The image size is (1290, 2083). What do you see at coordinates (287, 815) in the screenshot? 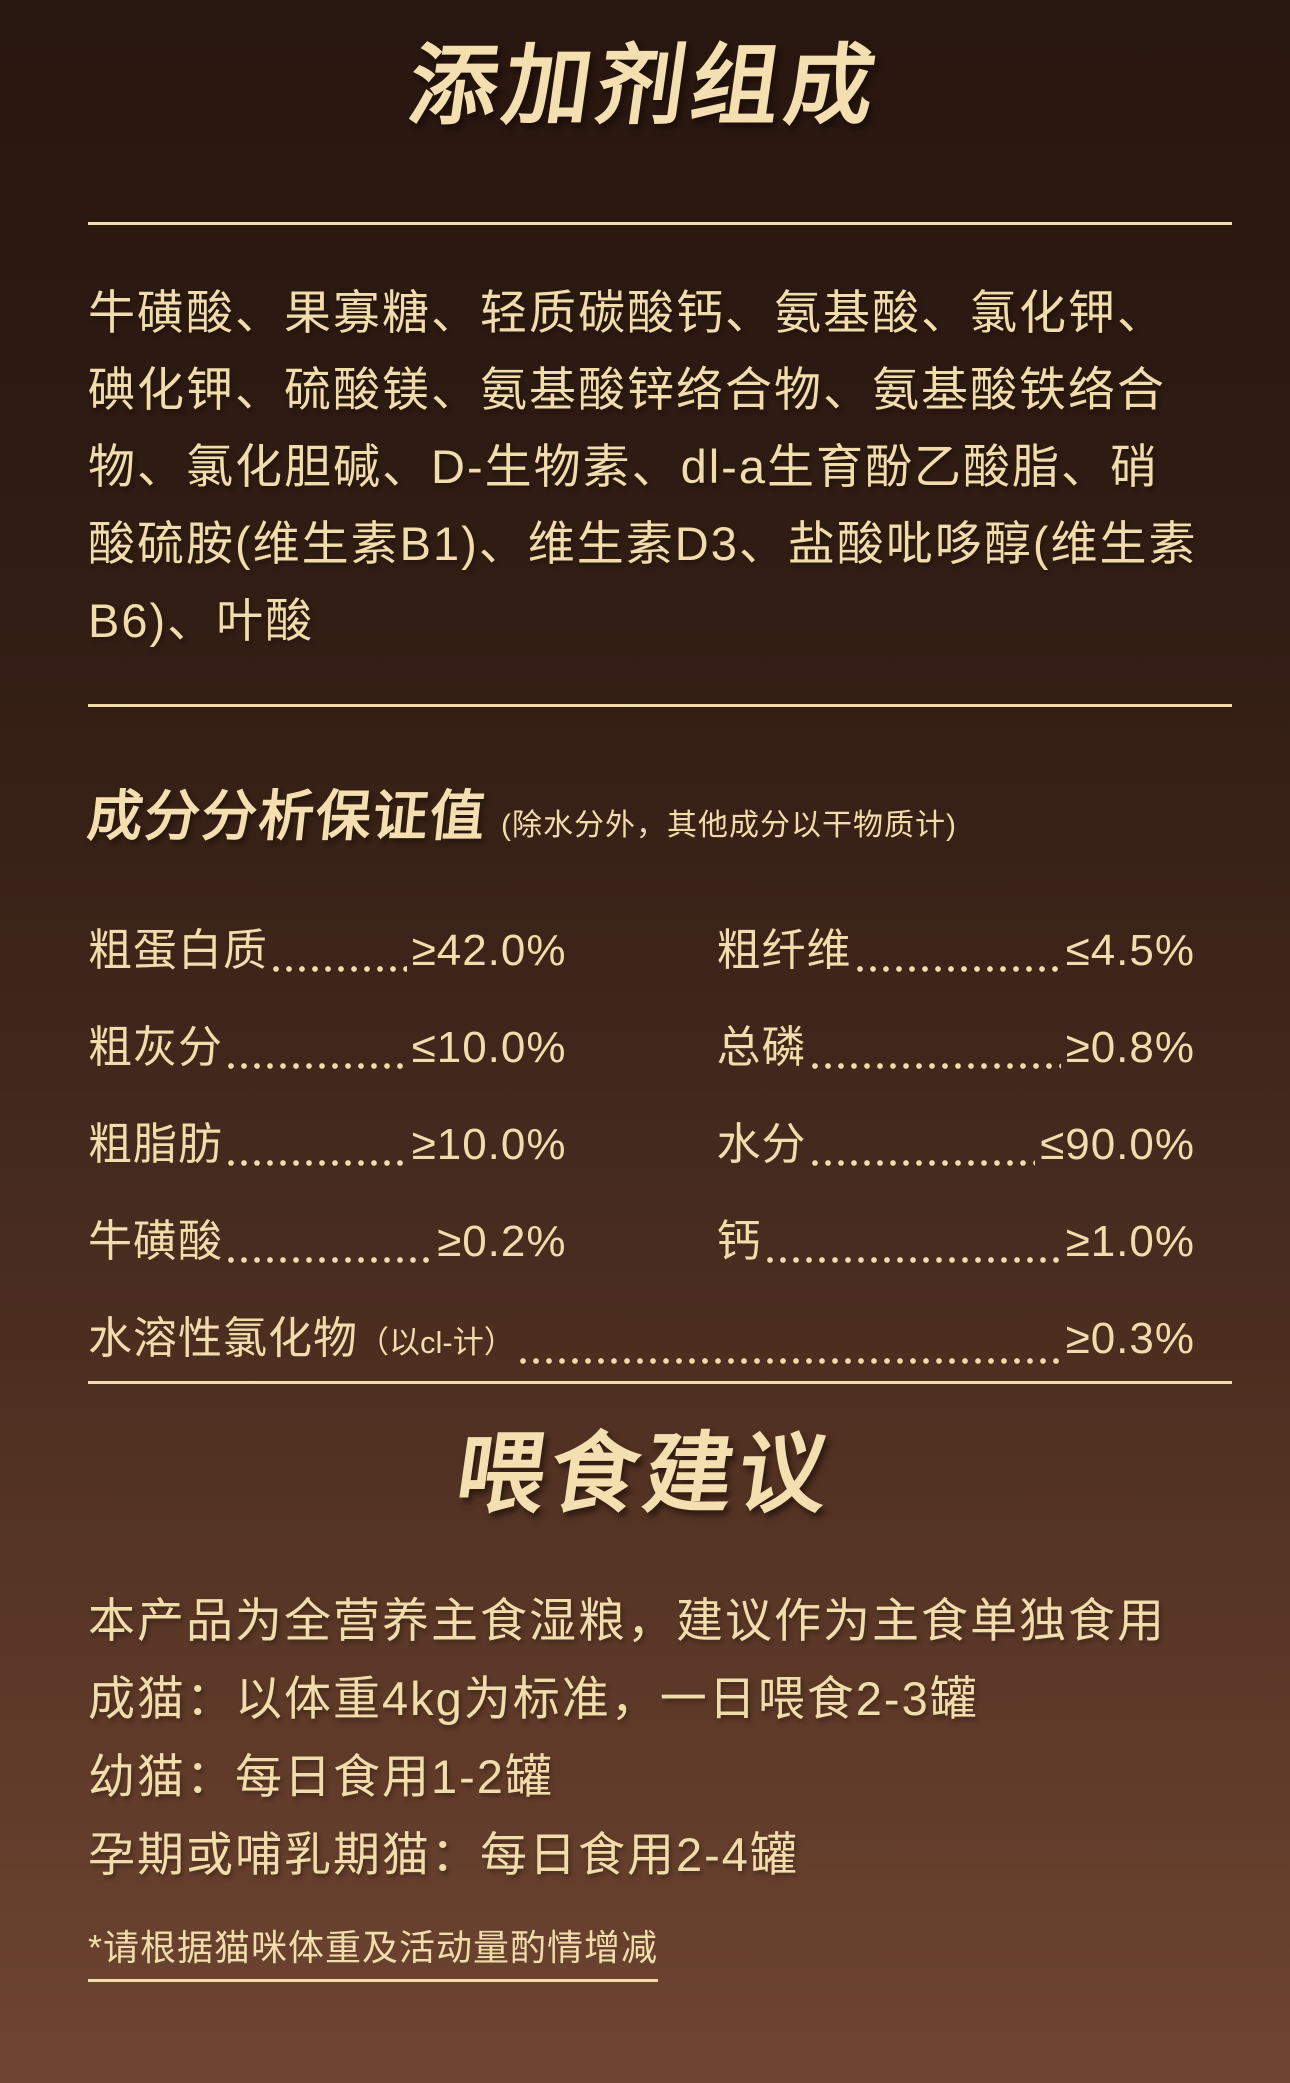
I see `guaranteed-analysis-title-text: 成分分析保证值` at bounding box center [287, 815].